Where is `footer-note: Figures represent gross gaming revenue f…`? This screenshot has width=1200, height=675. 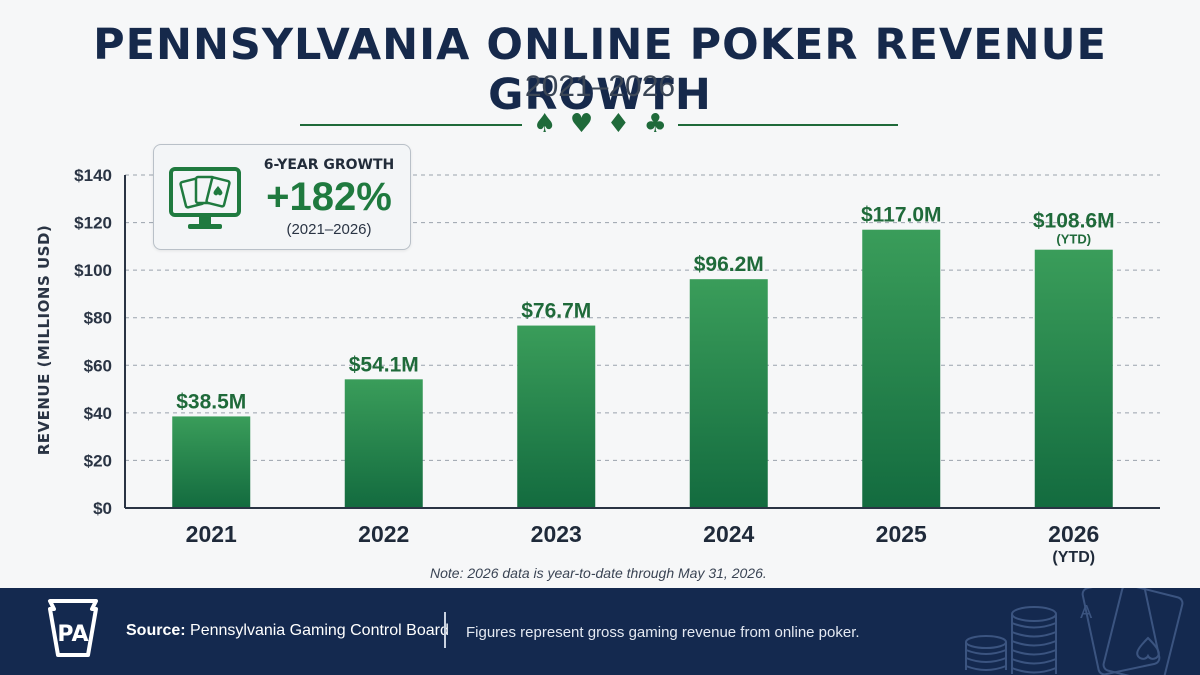
footer-note: Figures represent gross gaming revenue f… is located at coordinates (663, 632).